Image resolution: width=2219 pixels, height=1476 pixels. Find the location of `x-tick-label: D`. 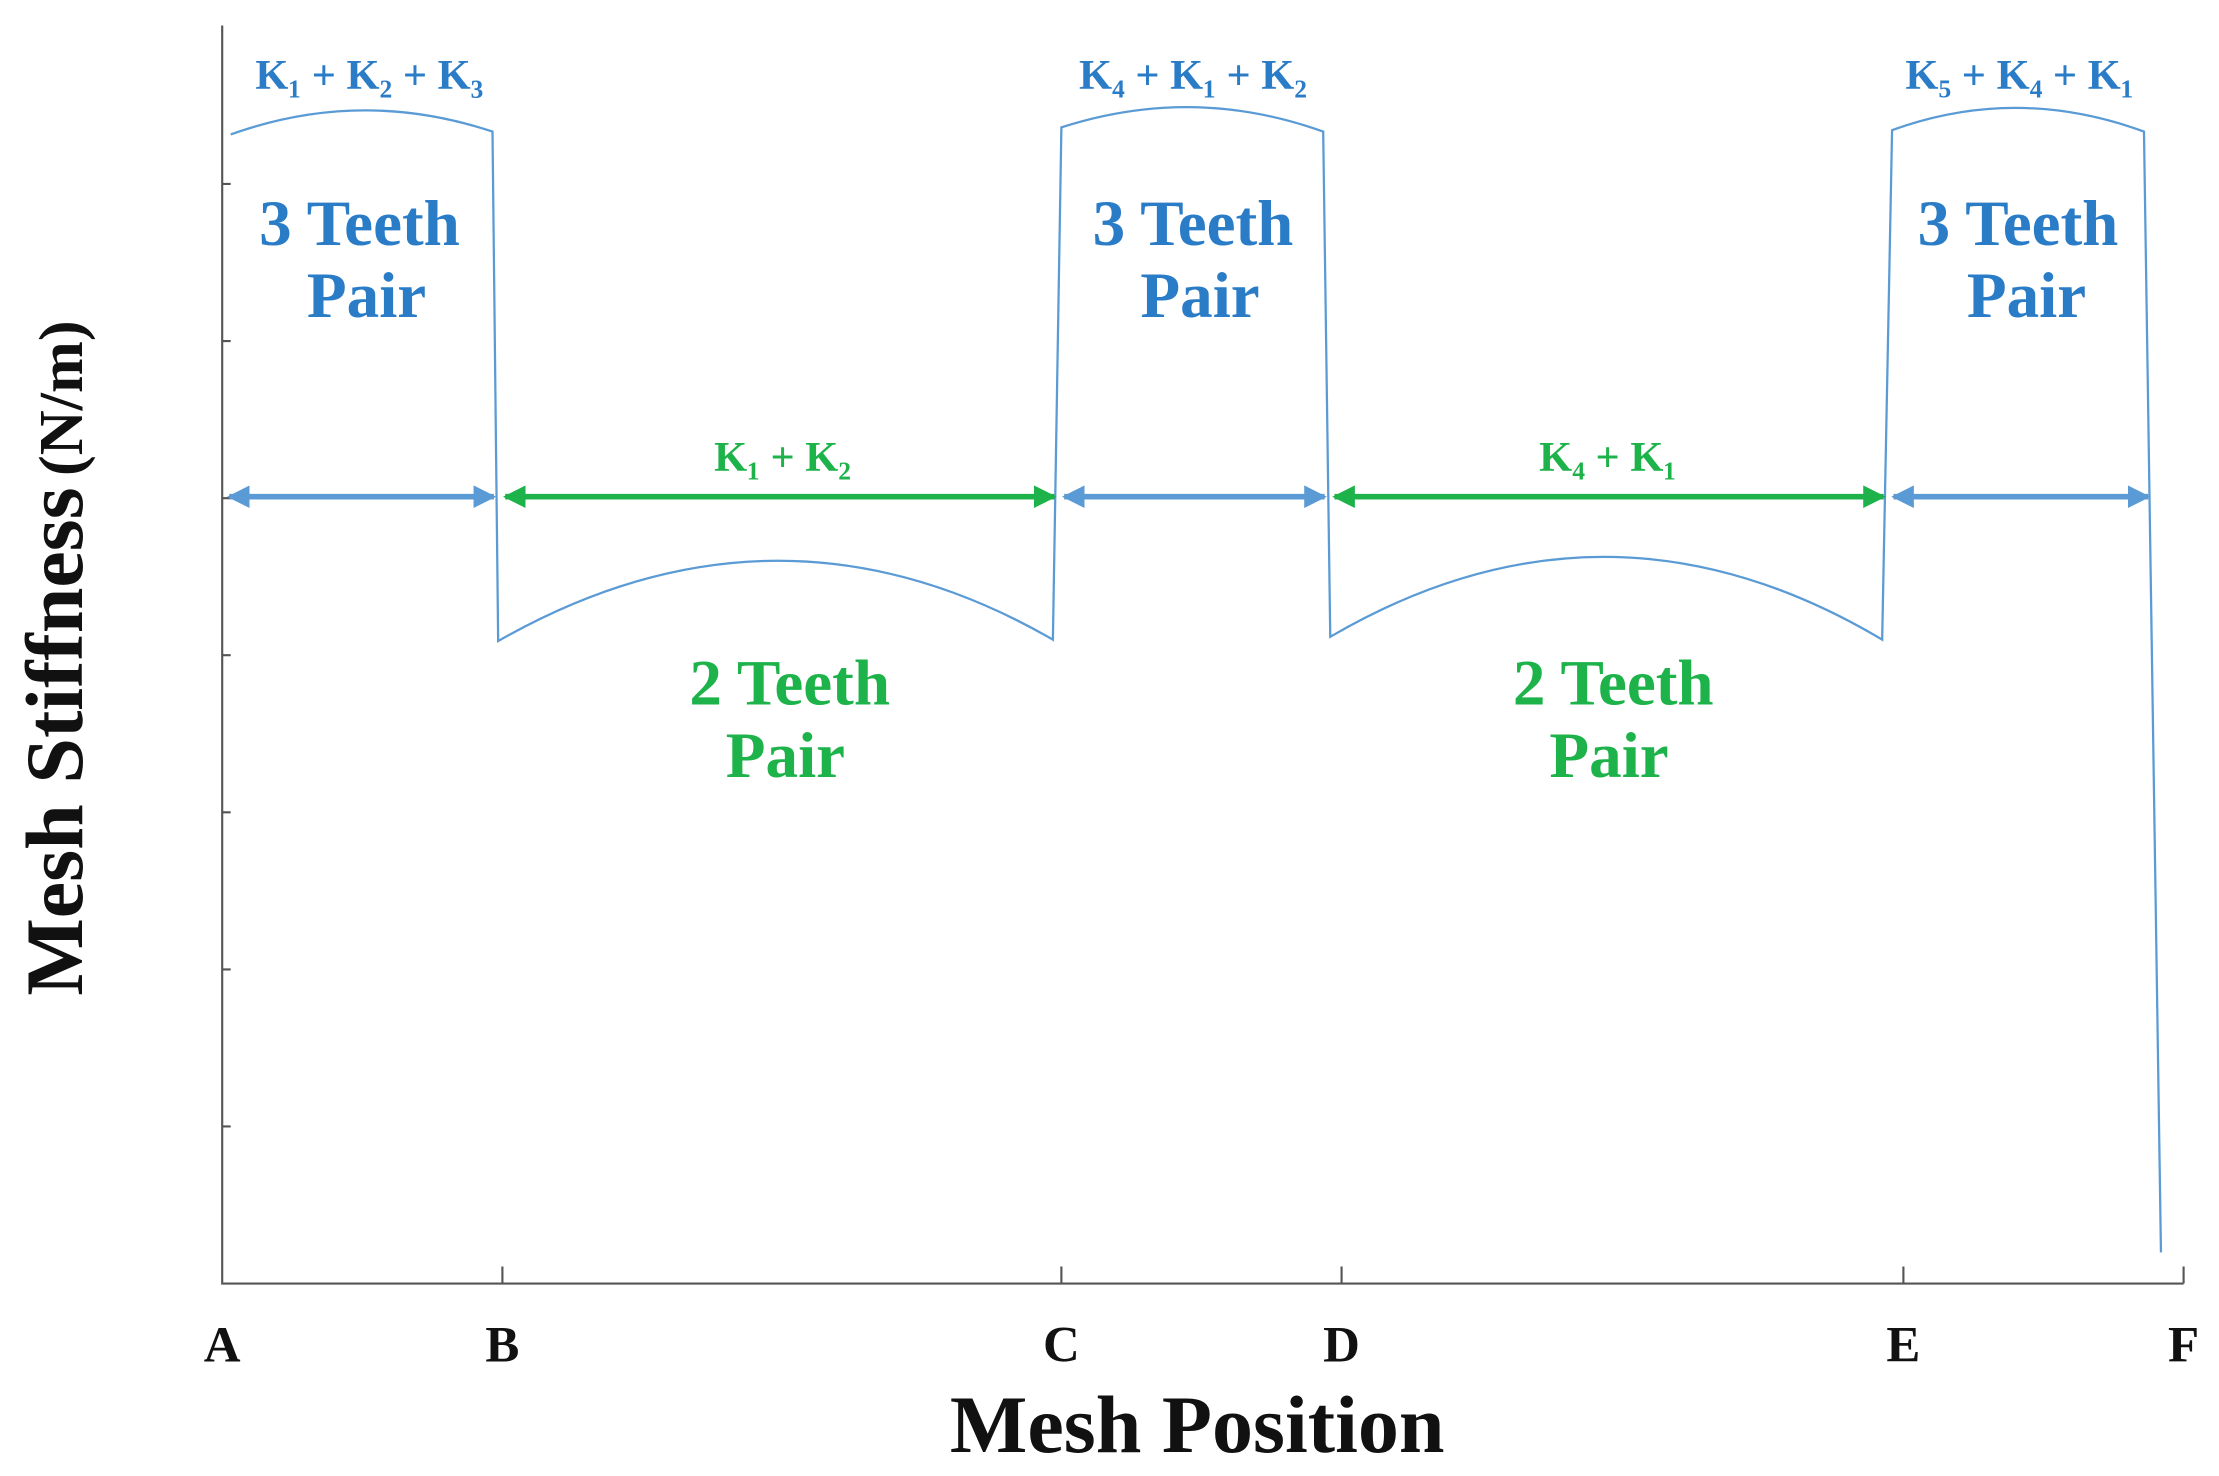

x-tick-label: D is located at coordinates (1341, 1345).